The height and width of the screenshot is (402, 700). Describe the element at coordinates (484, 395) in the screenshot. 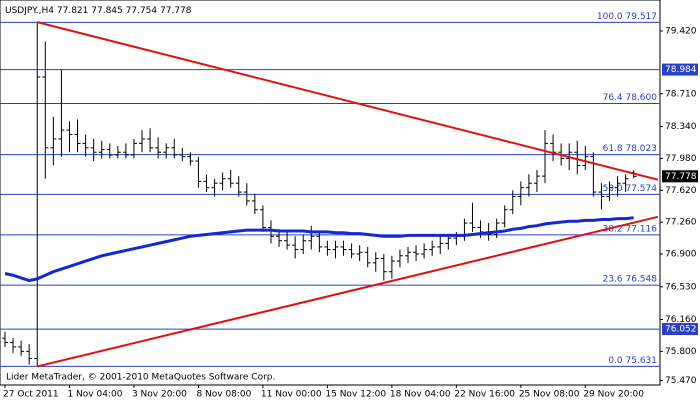

I see `x-tick-label: 22 Nov 16:00` at that location.